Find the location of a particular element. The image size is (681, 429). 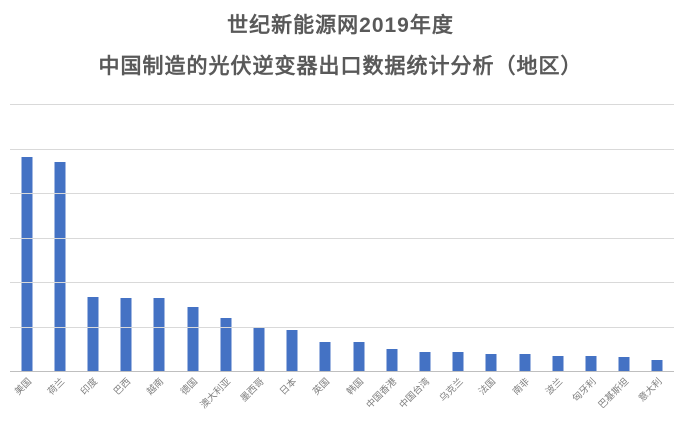

x-axis-label: 英国 is located at coordinates (322, 387).